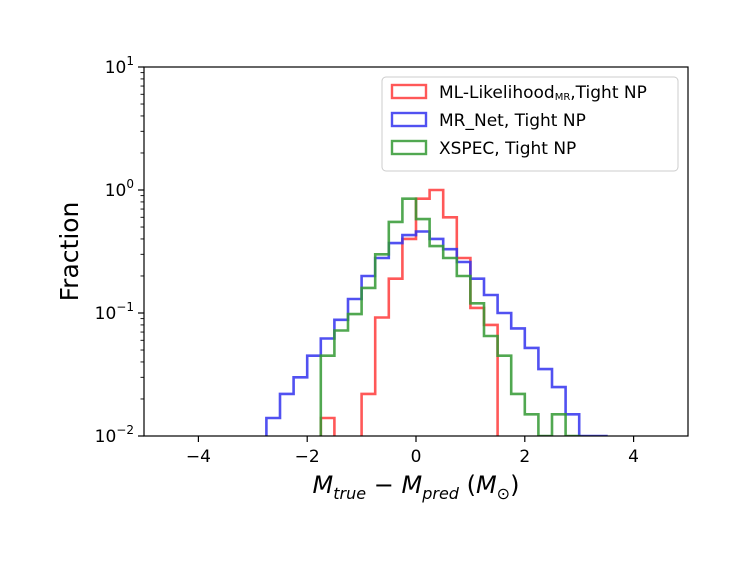  What do you see at coordinates (524, 457) in the screenshot?
I see `x-tick-label-4: 2` at bounding box center [524, 457].